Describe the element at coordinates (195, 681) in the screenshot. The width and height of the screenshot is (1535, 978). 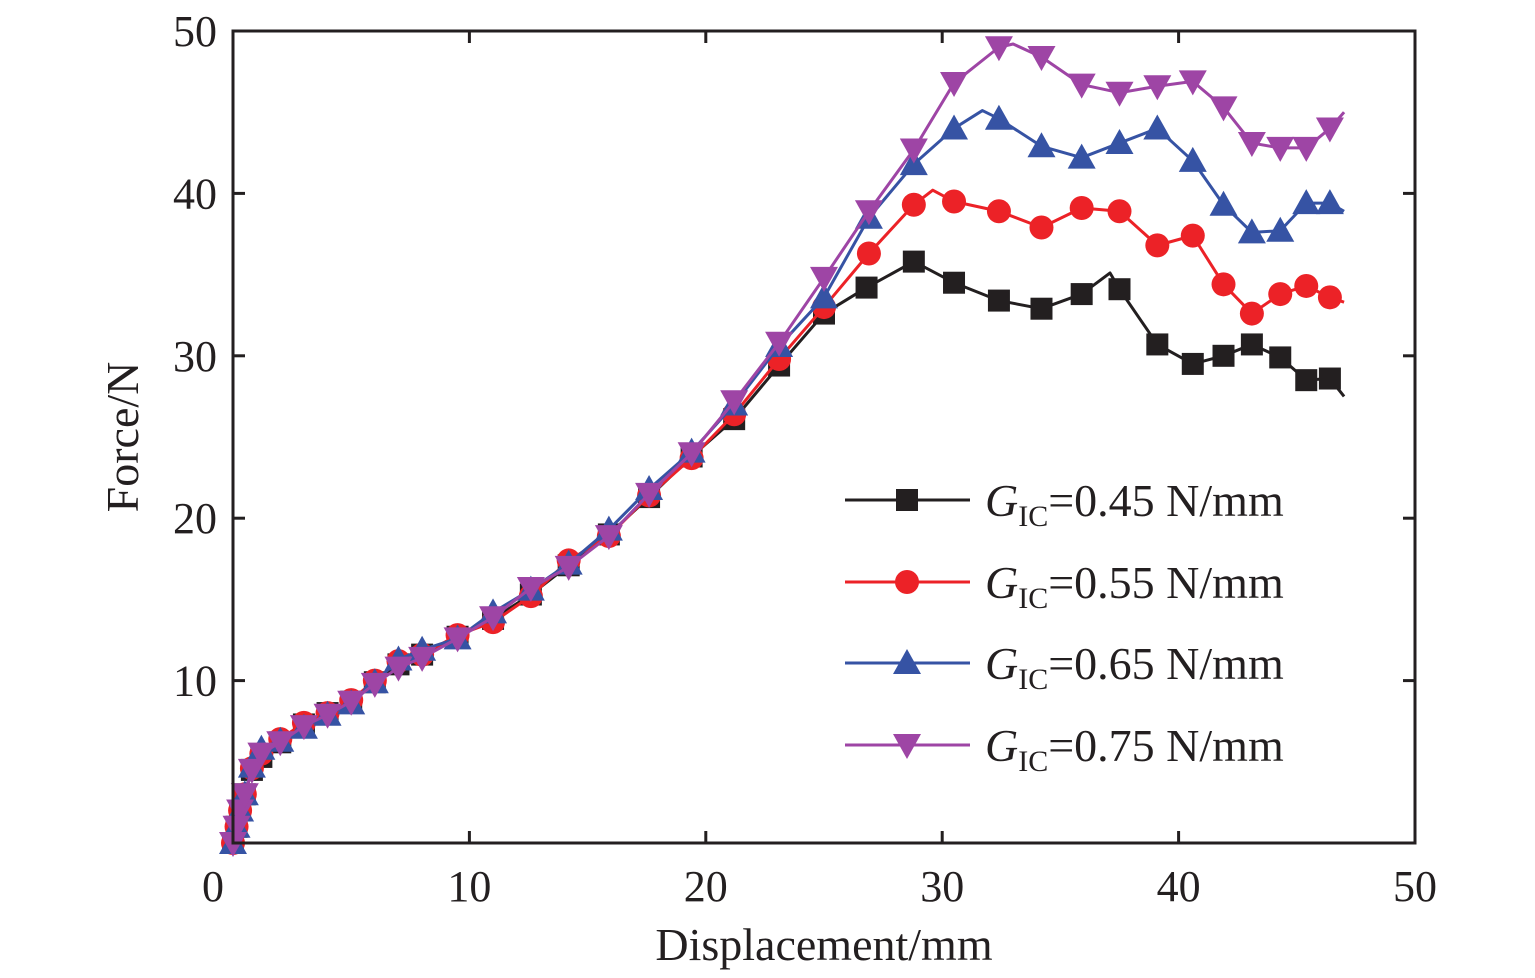
I see `y-tick-label: 10` at that location.